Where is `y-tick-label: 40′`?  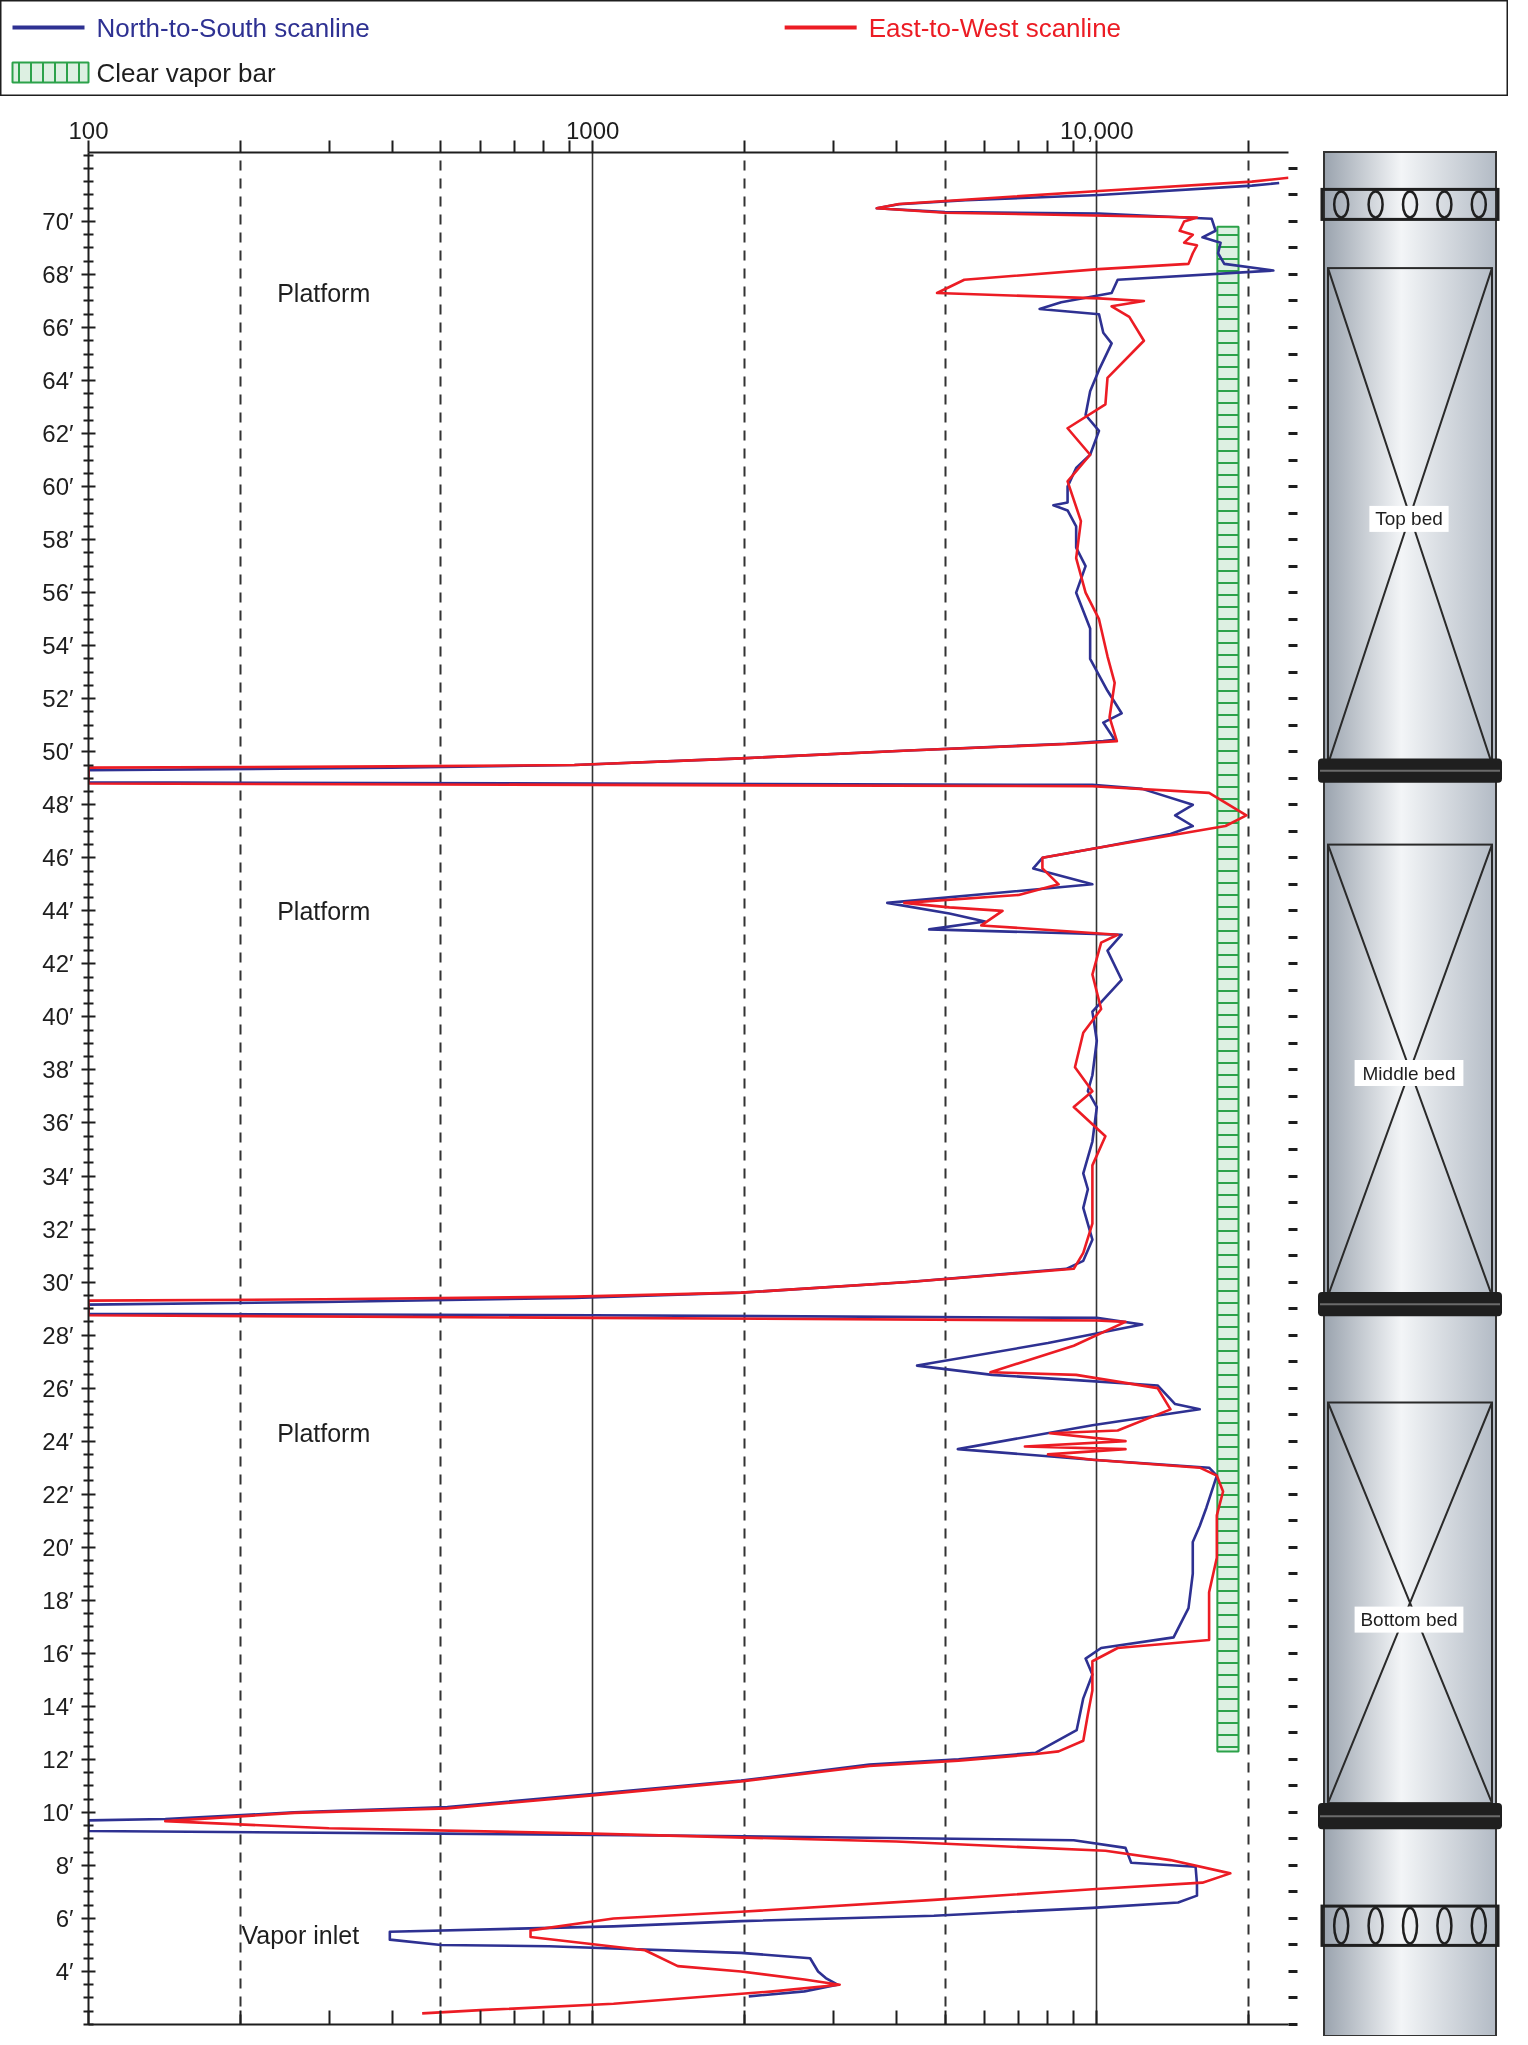
y-tick-label: 40′ is located at coordinates (58, 1017).